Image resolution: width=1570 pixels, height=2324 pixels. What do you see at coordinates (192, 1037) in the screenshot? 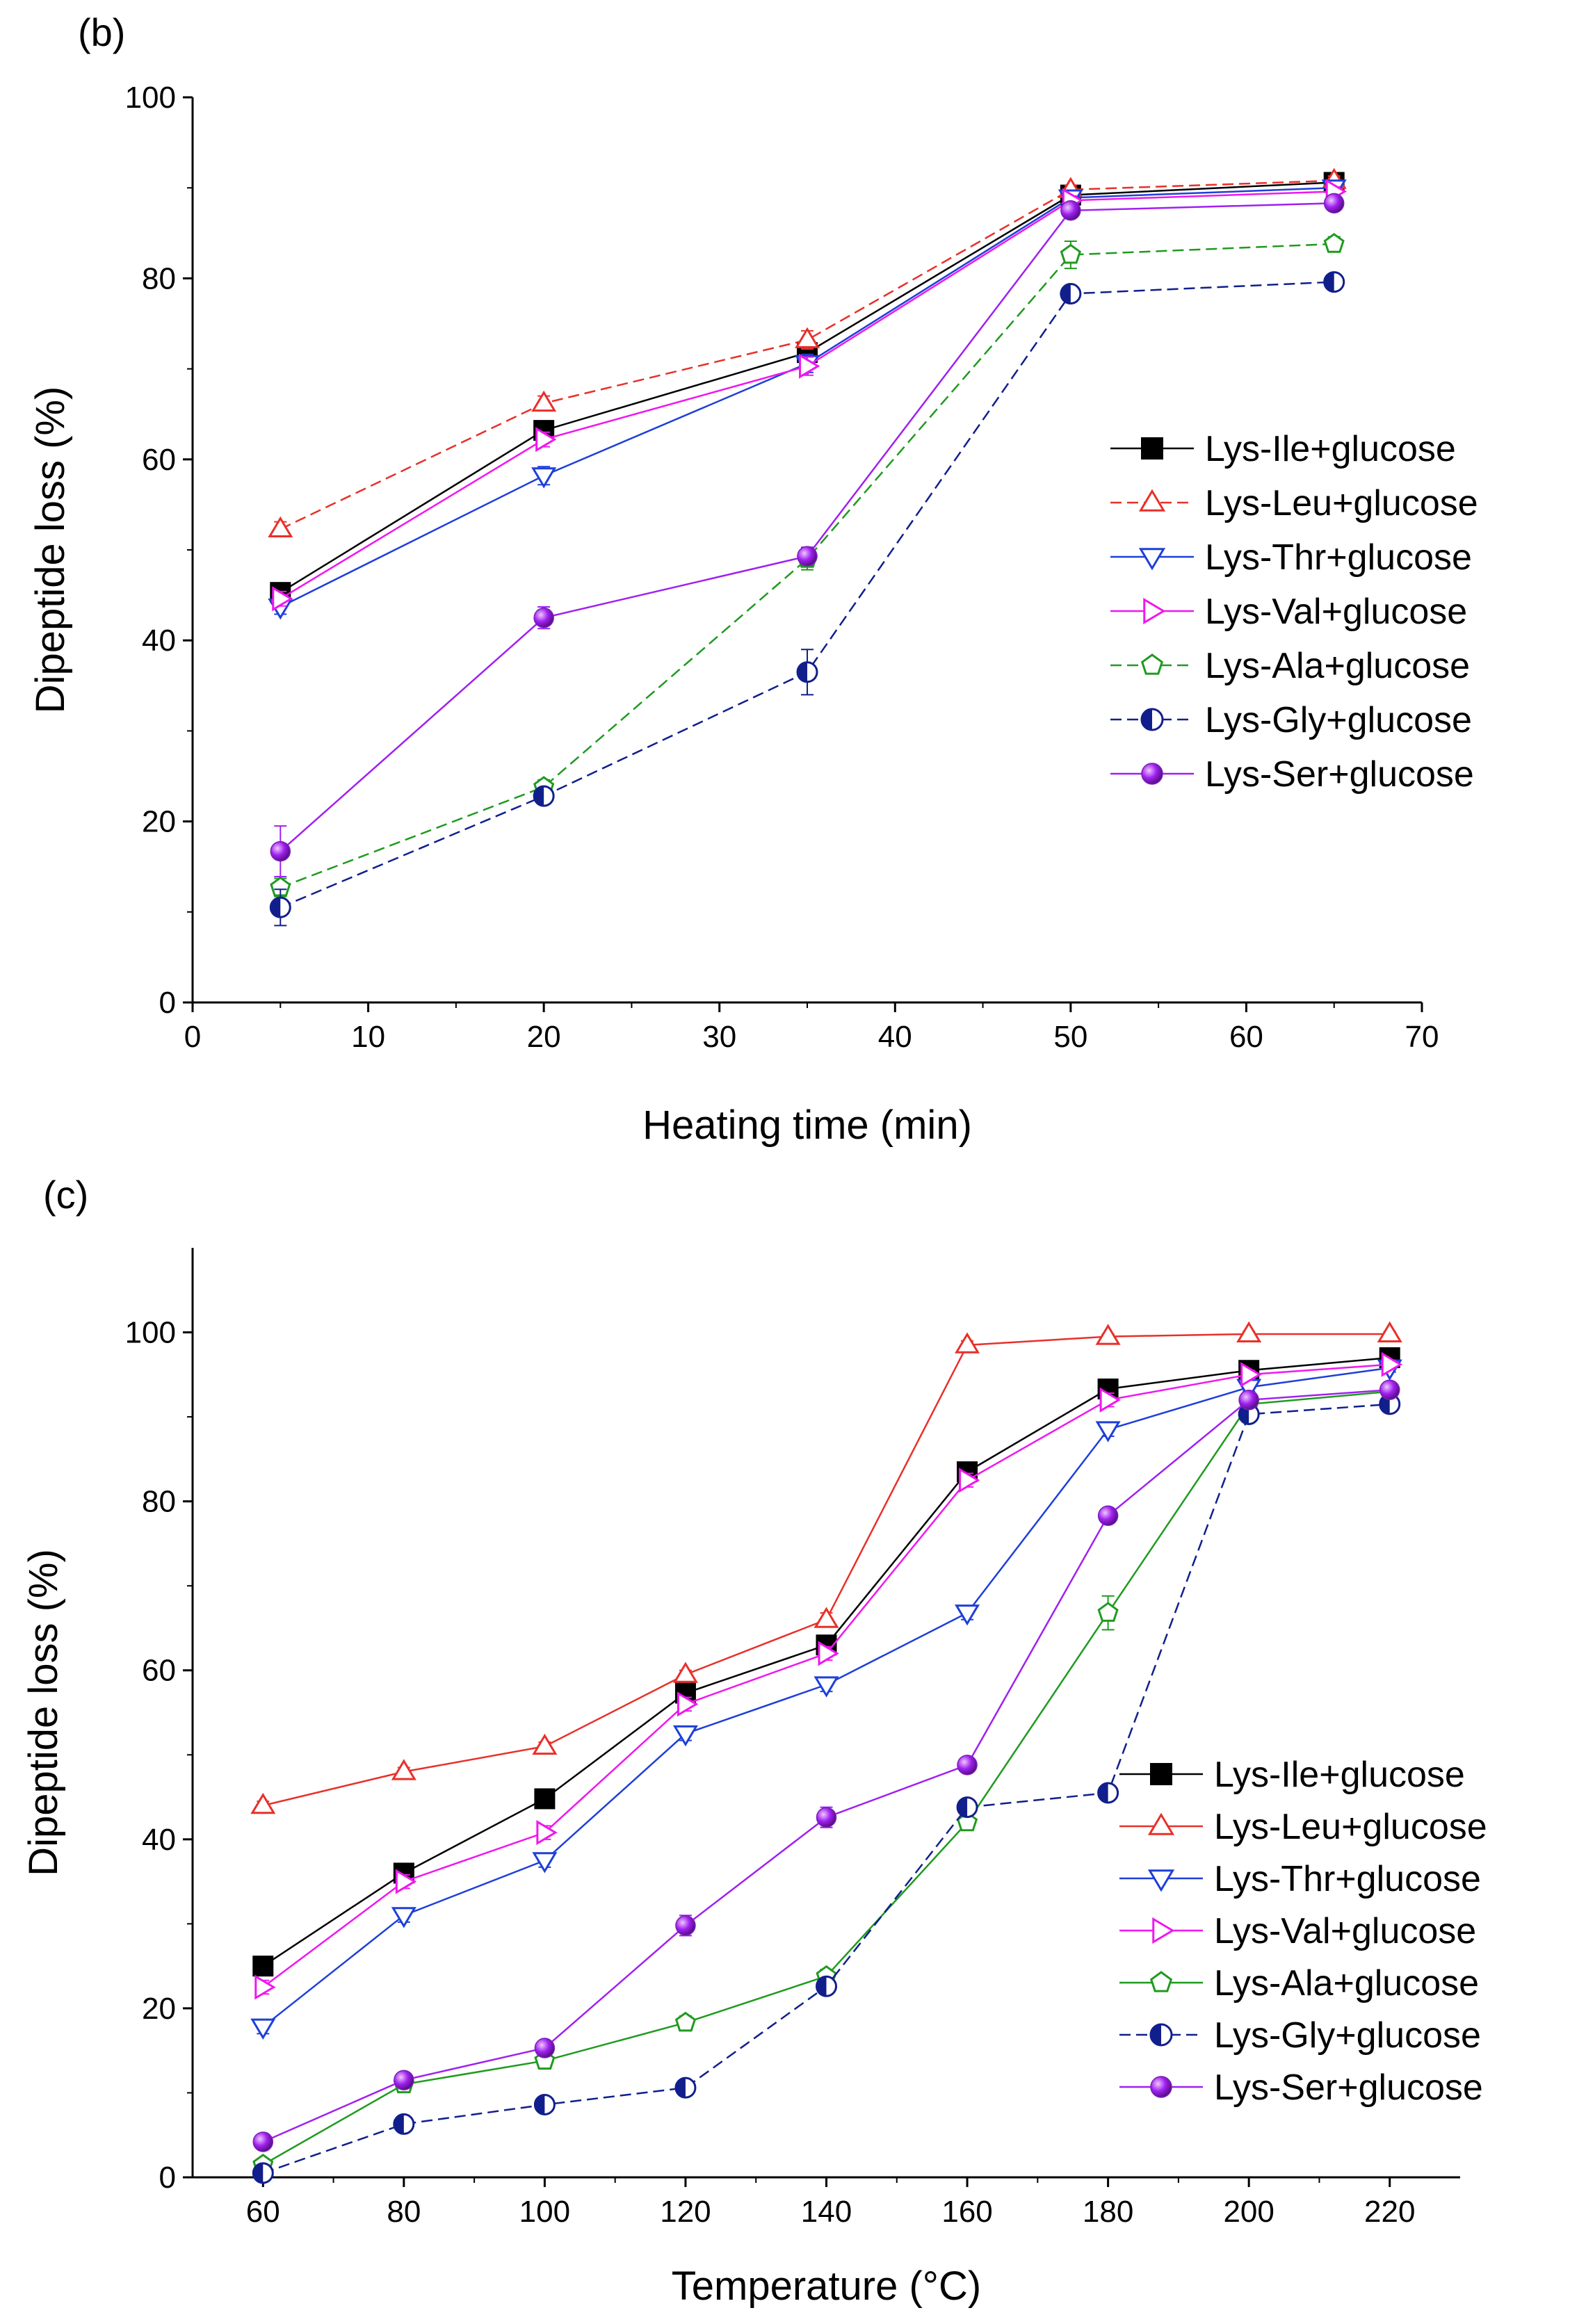
I see `x-tick-label: 0` at bounding box center [192, 1037].